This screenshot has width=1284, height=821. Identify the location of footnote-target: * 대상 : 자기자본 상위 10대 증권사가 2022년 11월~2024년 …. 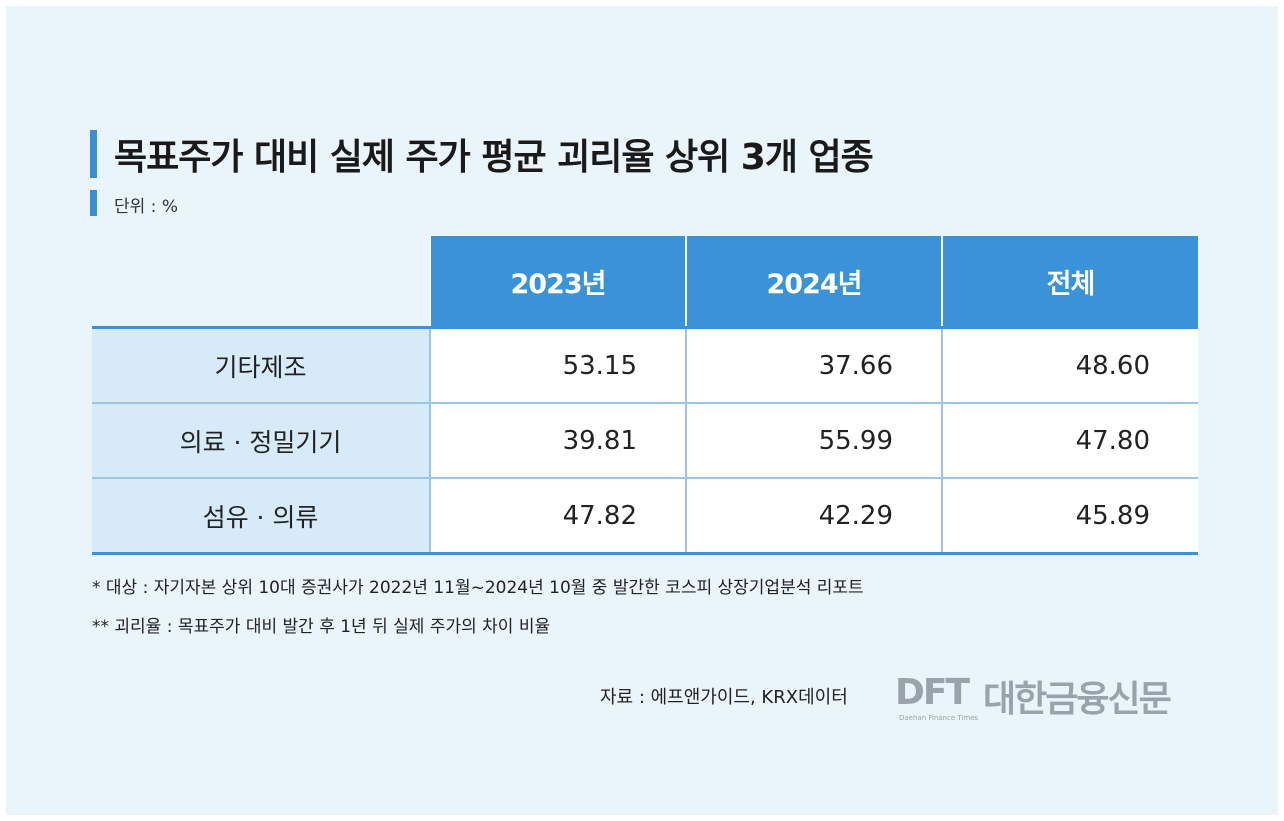
(478, 588).